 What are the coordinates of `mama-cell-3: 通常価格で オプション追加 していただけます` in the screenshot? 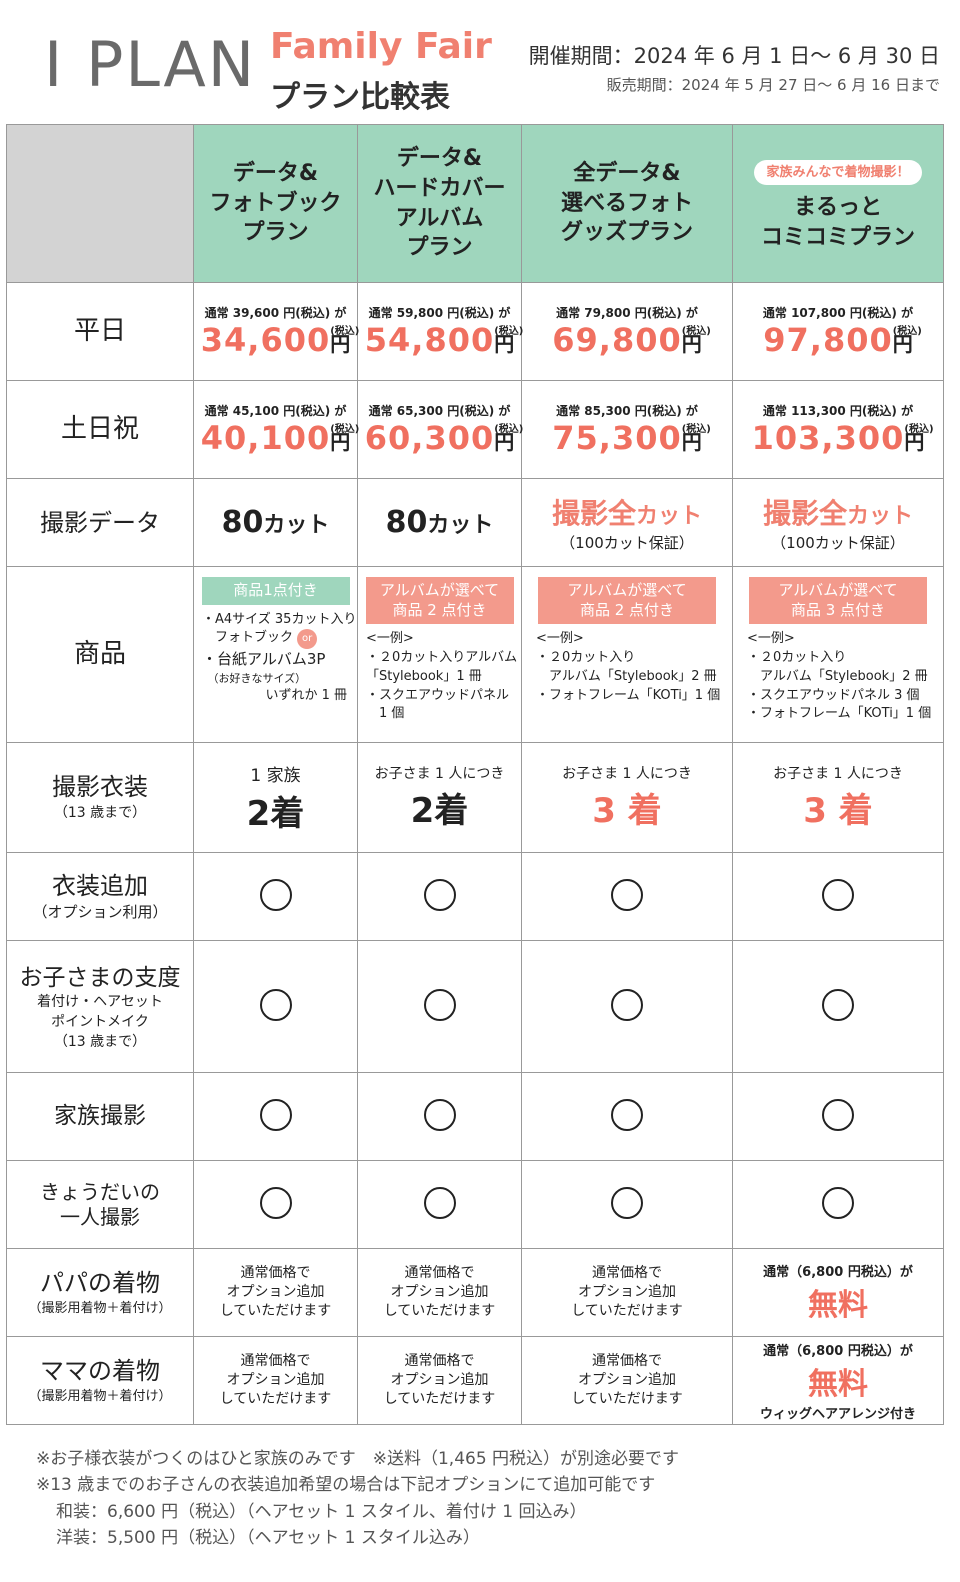 It's located at (627, 1380).